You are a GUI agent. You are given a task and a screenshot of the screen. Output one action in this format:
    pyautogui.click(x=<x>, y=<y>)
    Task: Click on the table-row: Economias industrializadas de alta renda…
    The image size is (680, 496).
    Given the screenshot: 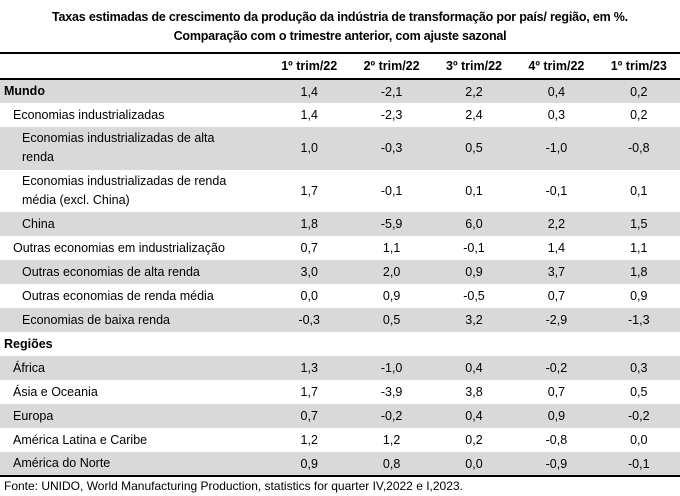 What is the action you would take?
    pyautogui.click(x=340, y=148)
    